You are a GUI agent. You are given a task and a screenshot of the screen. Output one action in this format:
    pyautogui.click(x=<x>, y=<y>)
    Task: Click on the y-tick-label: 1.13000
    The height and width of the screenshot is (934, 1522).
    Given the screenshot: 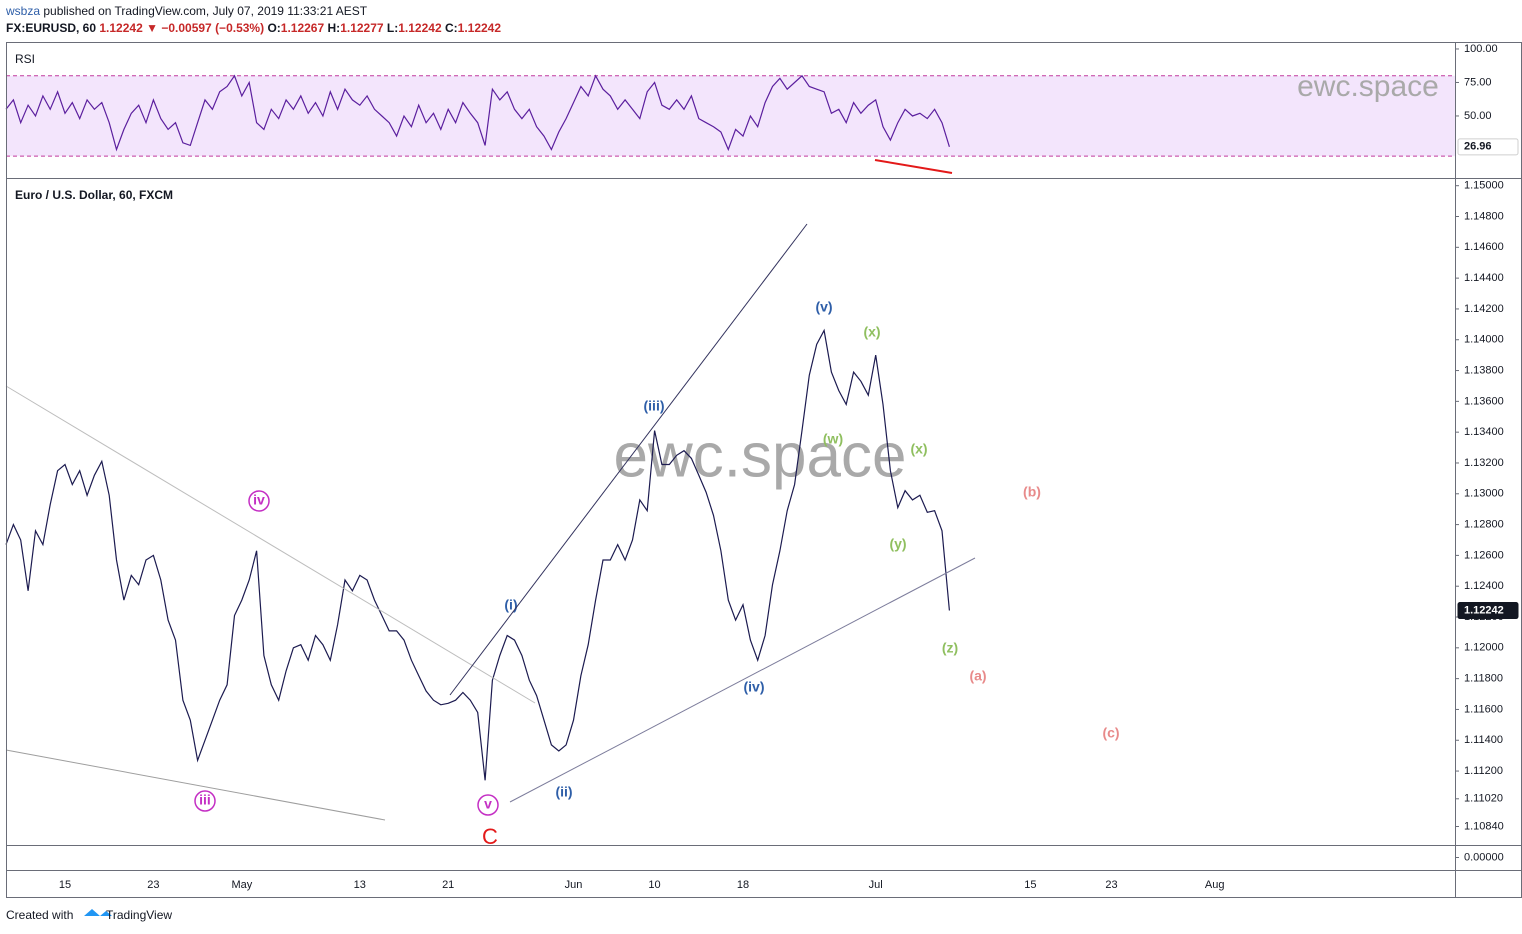 What is the action you would take?
    pyautogui.click(x=1484, y=494)
    